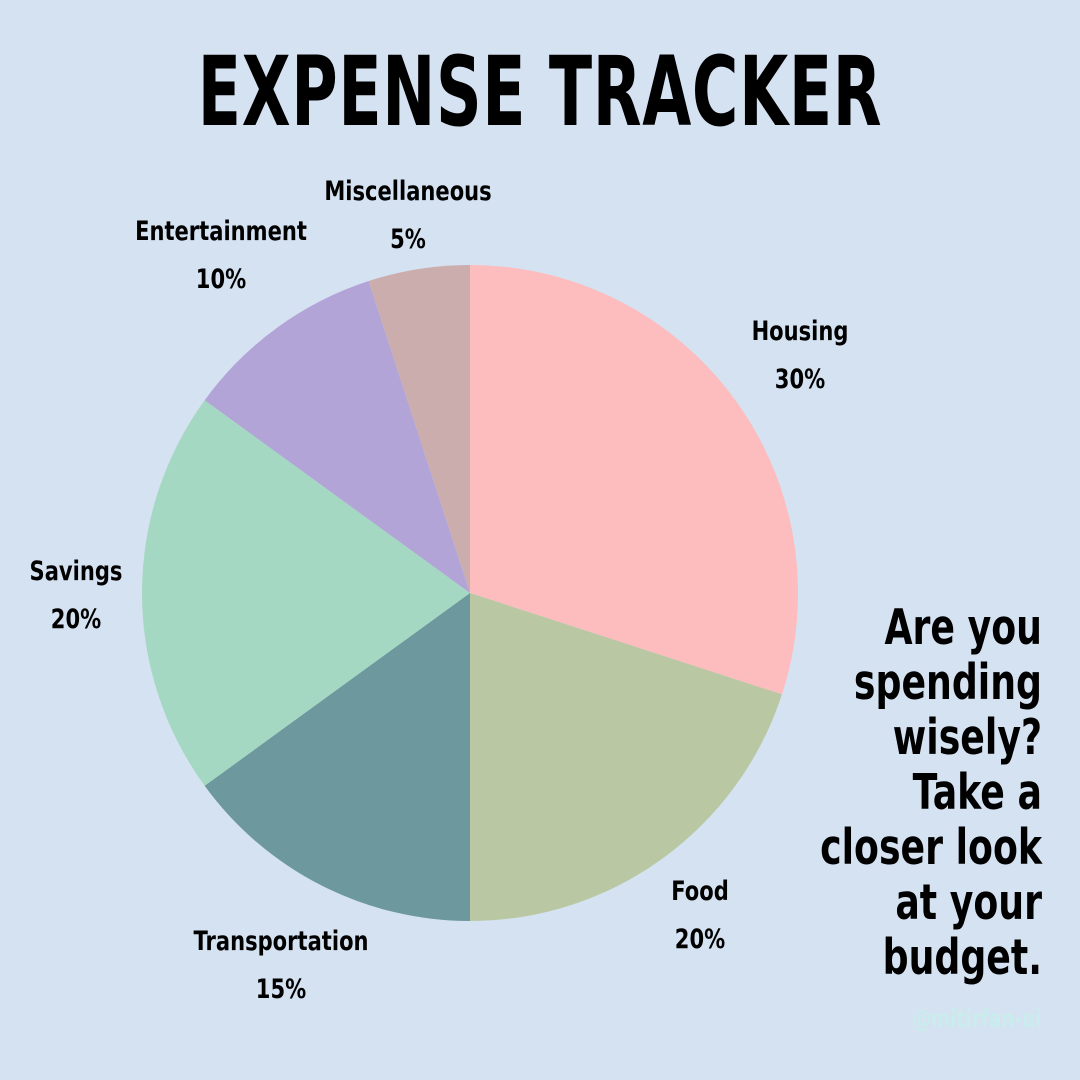 Image resolution: width=1080 pixels, height=1080 pixels. Describe the element at coordinates (700, 890) in the screenshot. I see `slice-label-food: Food` at that location.